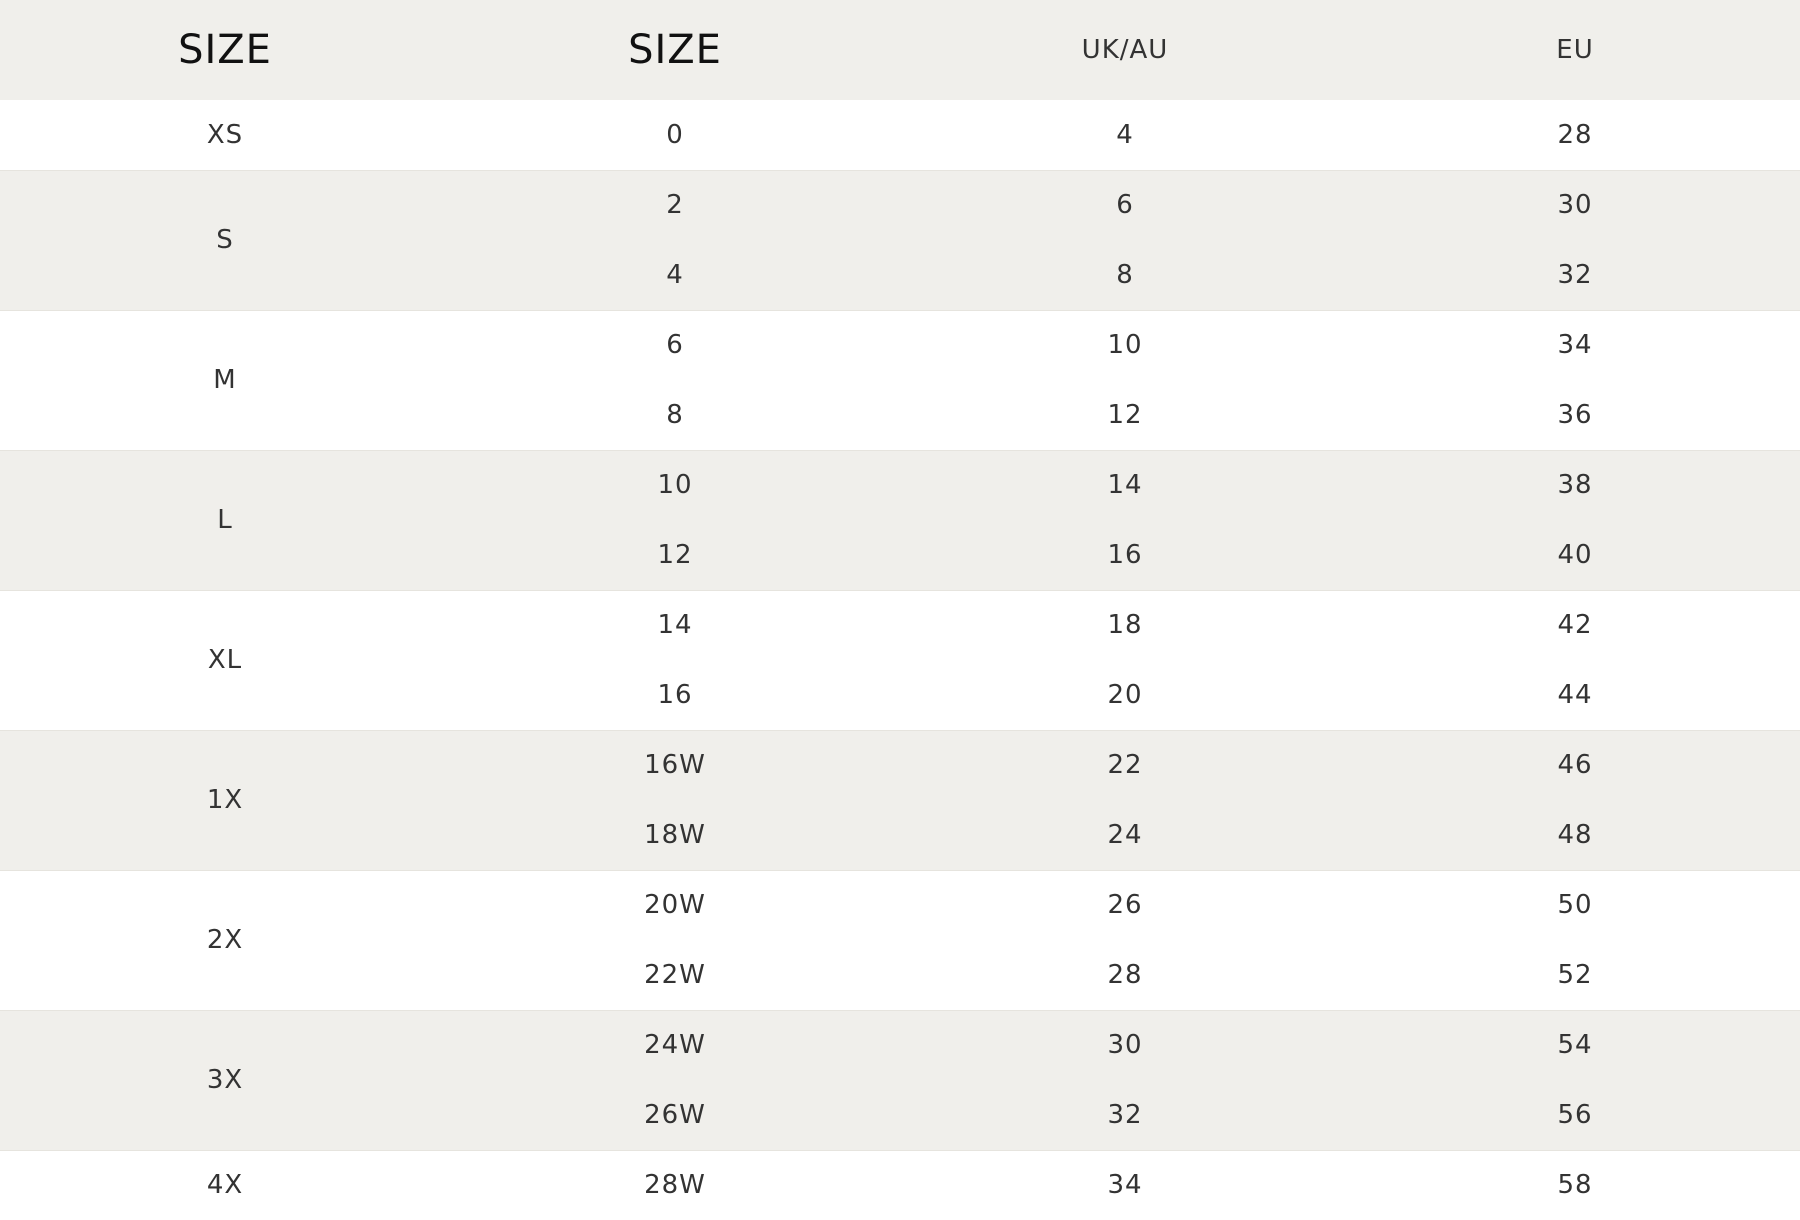 Image resolution: width=1800 pixels, height=1220 pixels. I want to click on uk-au-cell: 26, so click(1125, 904).